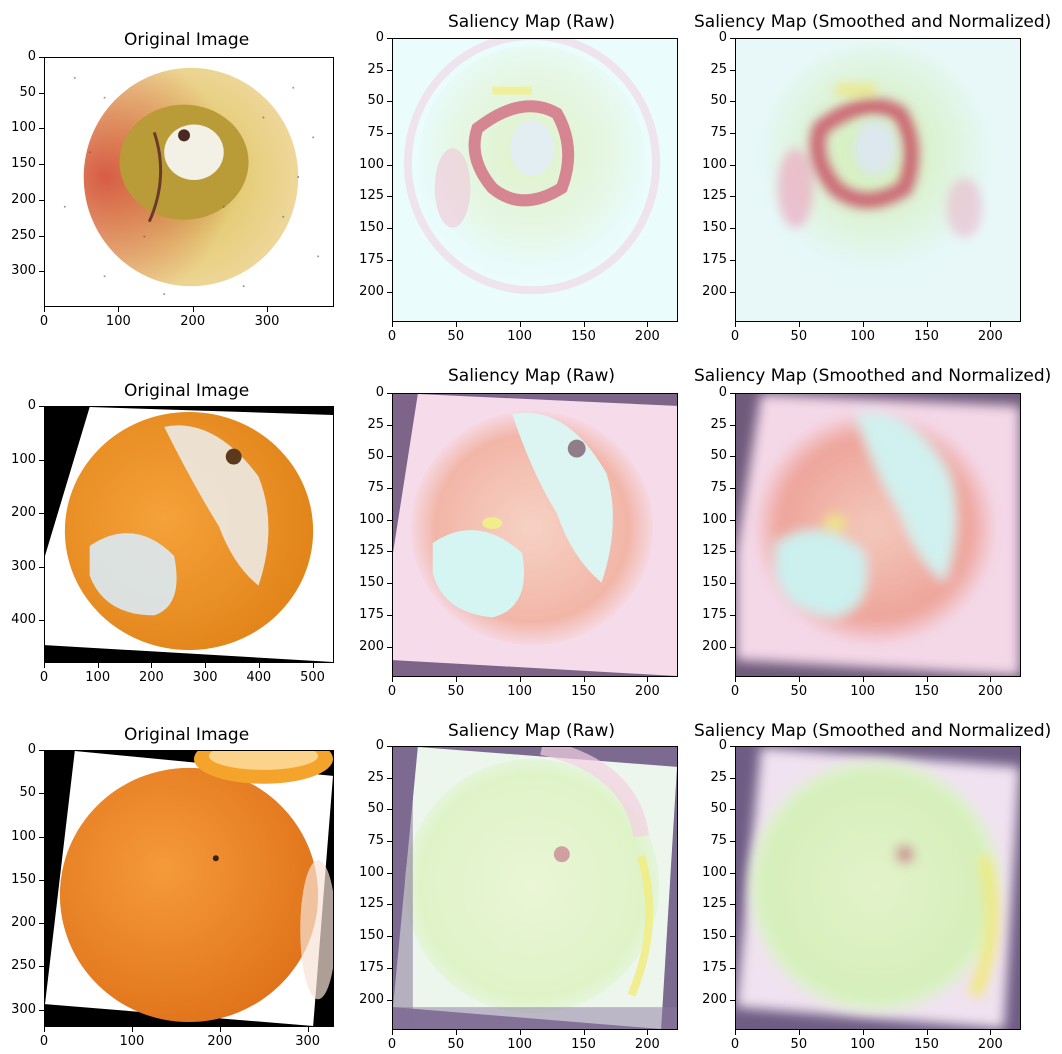 This screenshot has height=1054, width=1062. What do you see at coordinates (583, 691) in the screenshot?
I see `x-tick-label: 150` at bounding box center [583, 691].